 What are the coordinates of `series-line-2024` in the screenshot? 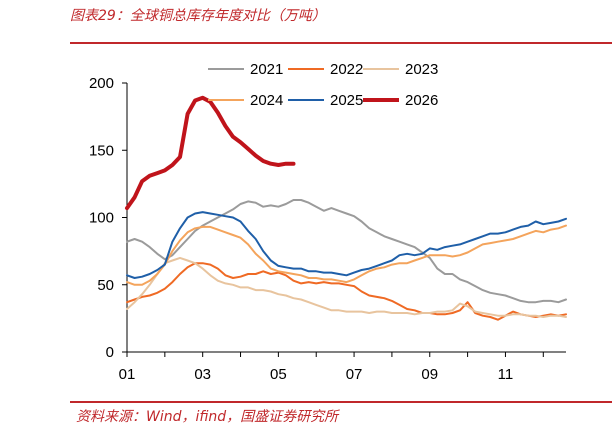 It's located at (346, 255).